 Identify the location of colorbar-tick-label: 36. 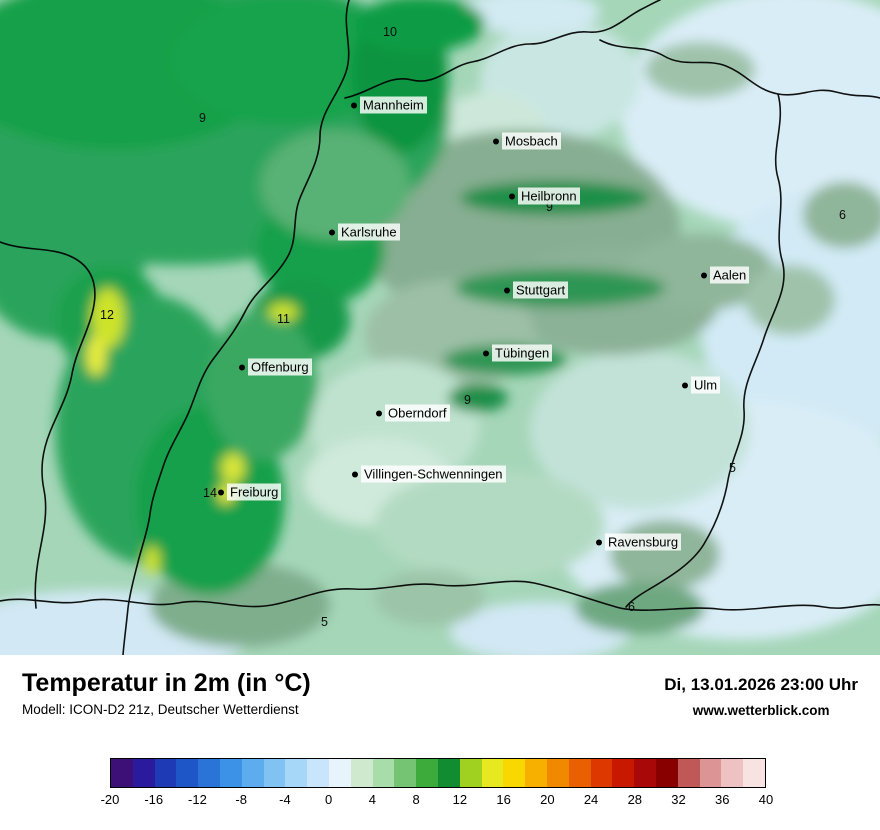
(722, 799).